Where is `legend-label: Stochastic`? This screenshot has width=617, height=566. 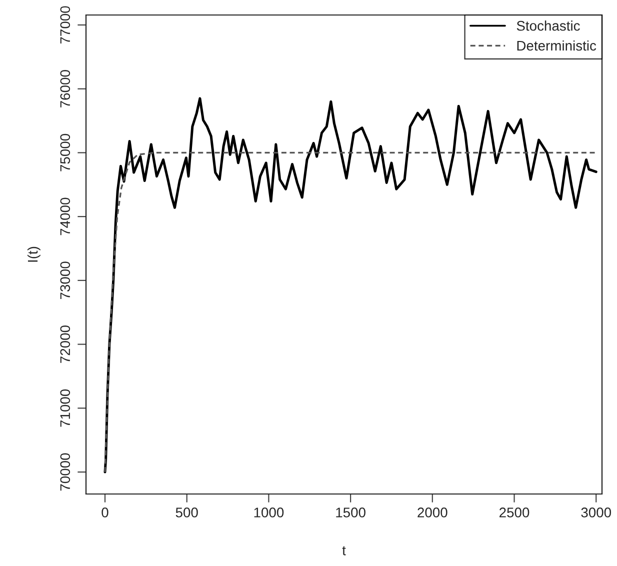
legend-label: Stochastic is located at coordinates (548, 25).